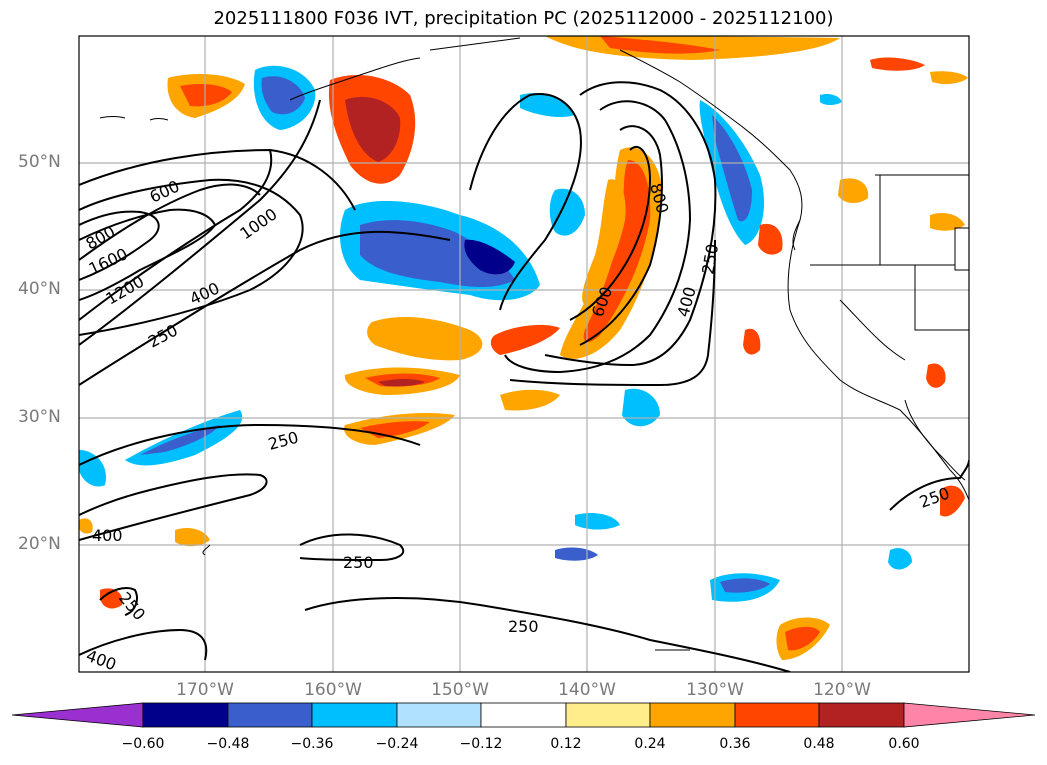 The height and width of the screenshot is (765, 1047). Describe the element at coordinates (969, 715) in the screenshot. I see `colorbar-extend-high` at that location.